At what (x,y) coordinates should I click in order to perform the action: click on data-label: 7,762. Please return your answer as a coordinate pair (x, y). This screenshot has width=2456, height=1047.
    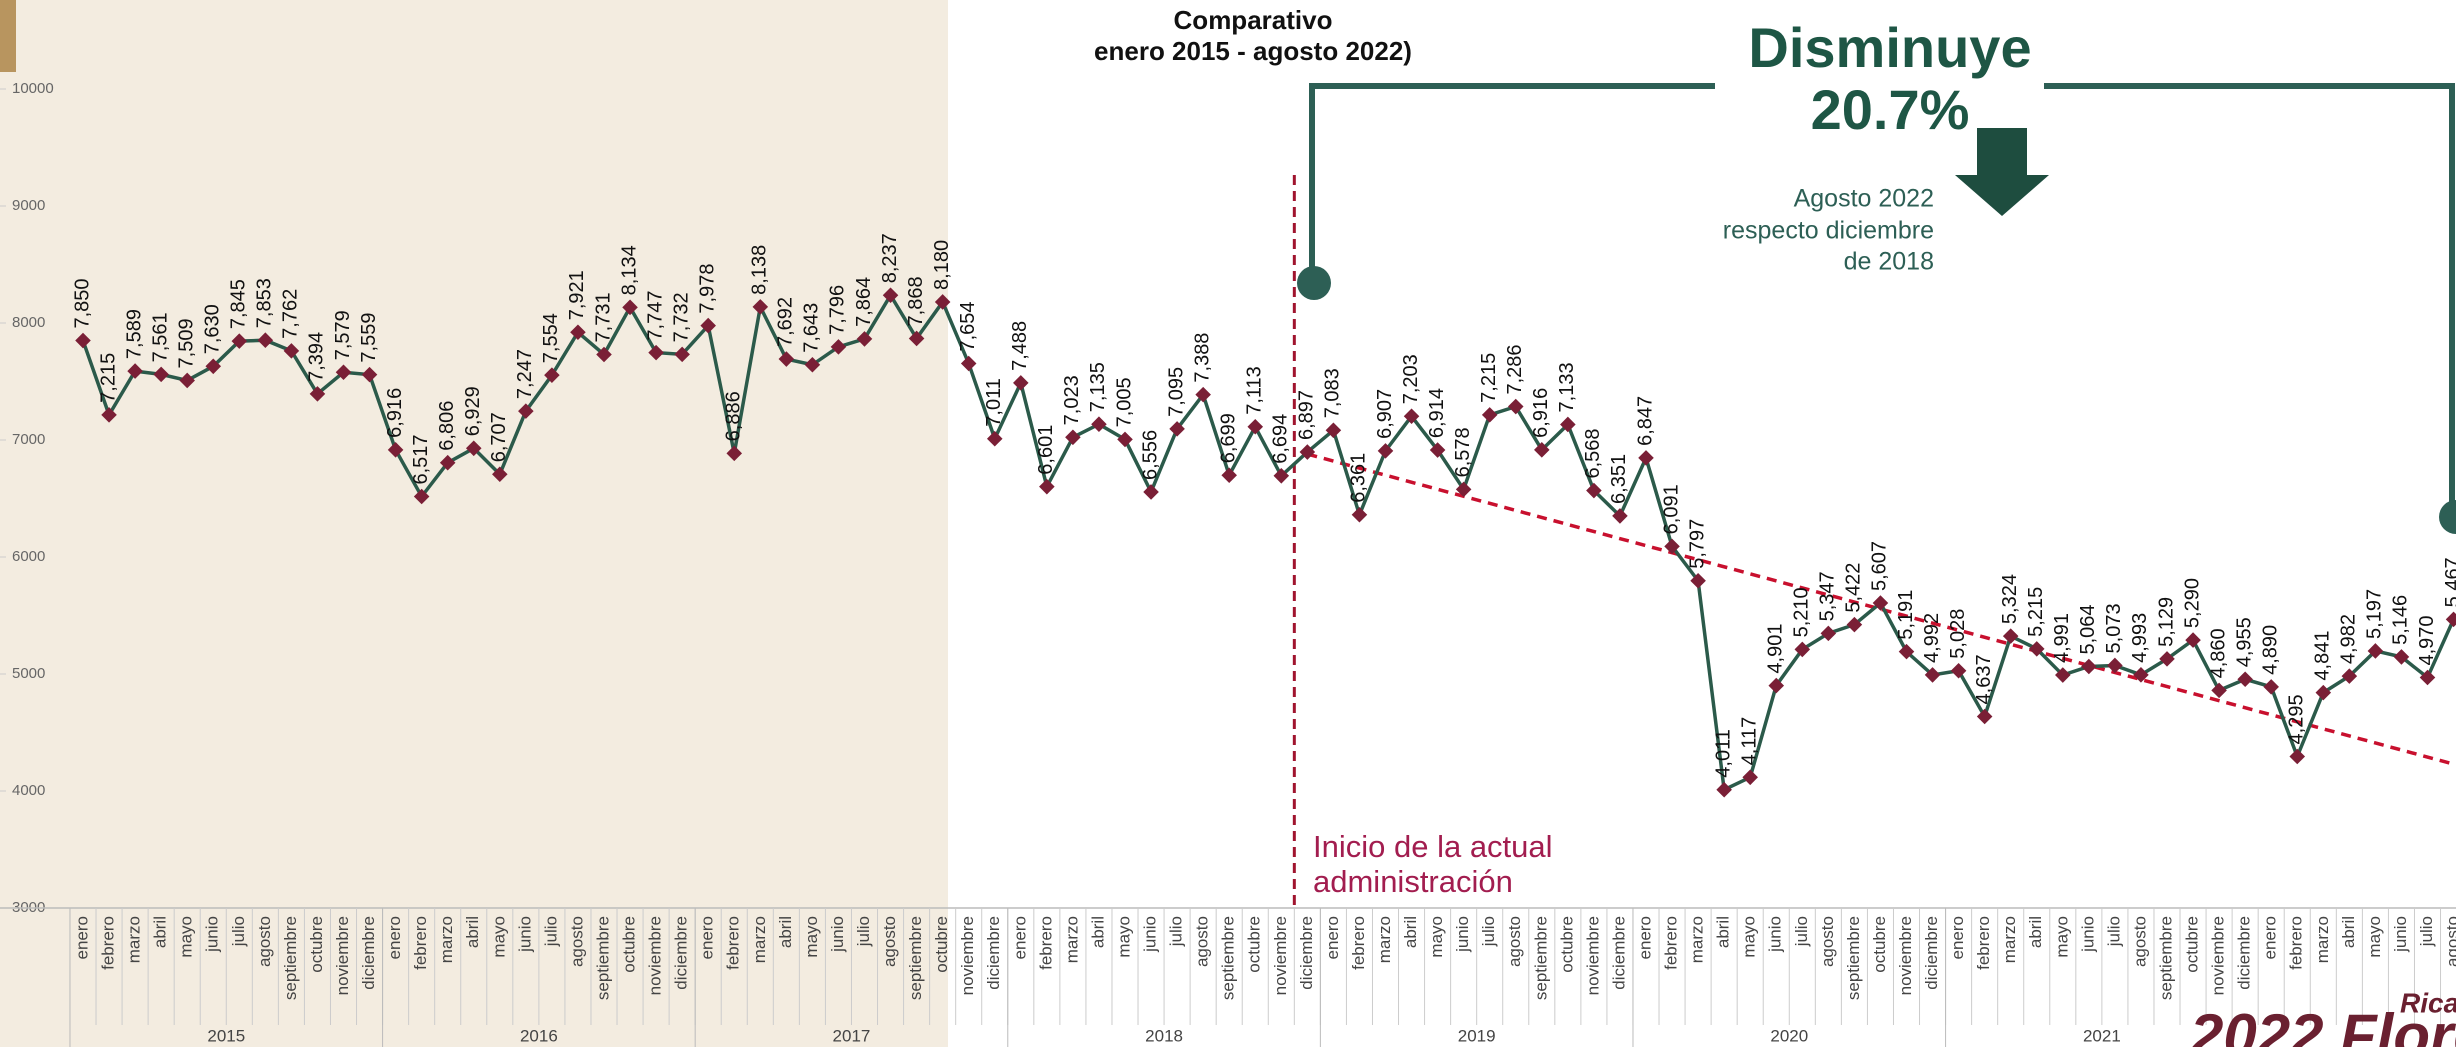
    Looking at the image, I should click on (291, 314).